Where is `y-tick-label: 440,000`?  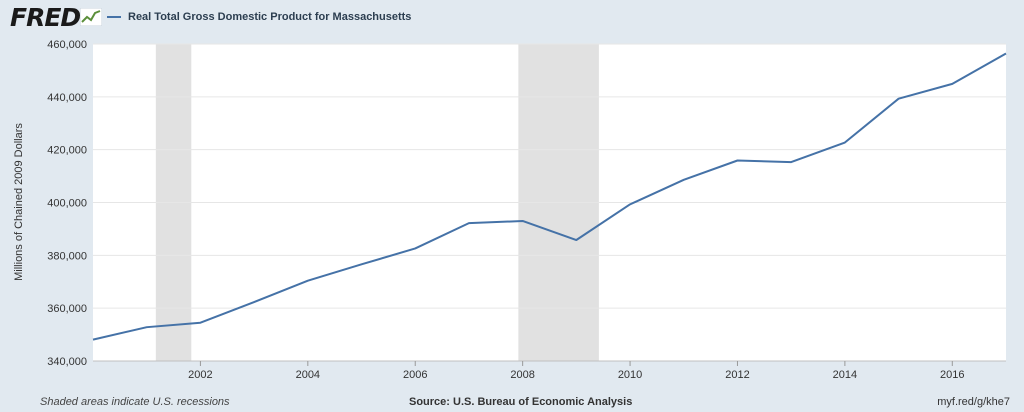
y-tick-label: 440,000 is located at coordinates (67, 98).